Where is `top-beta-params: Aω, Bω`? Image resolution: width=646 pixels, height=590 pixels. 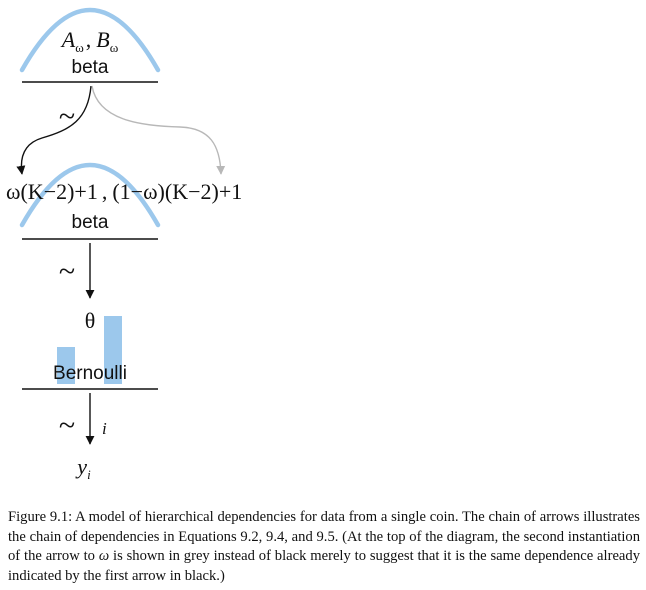 top-beta-params: Aω, Bω is located at coordinates (89, 41).